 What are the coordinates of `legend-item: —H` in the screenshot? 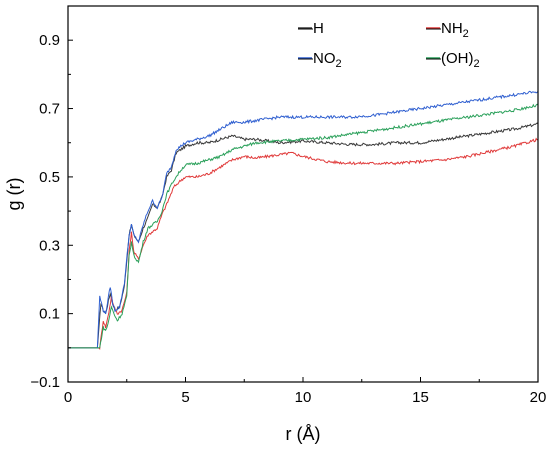 It's located at (311, 28).